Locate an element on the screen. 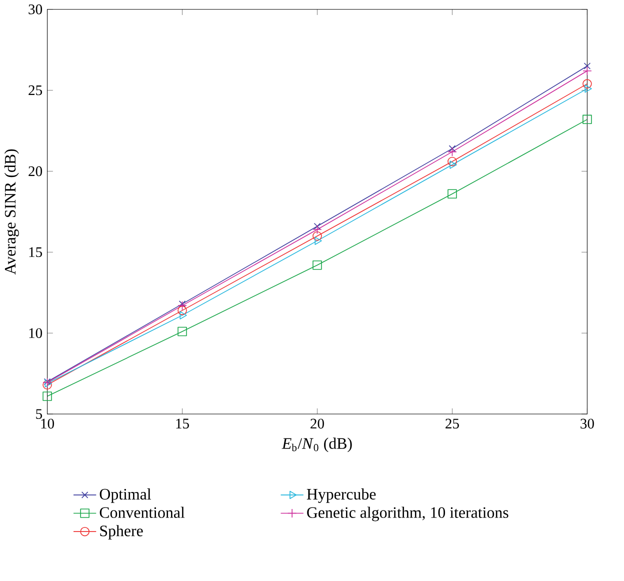 This screenshot has width=624, height=581. x-axis-title: E$_{b}$/N$_{0}$ (dB) is located at coordinates (317, 445).